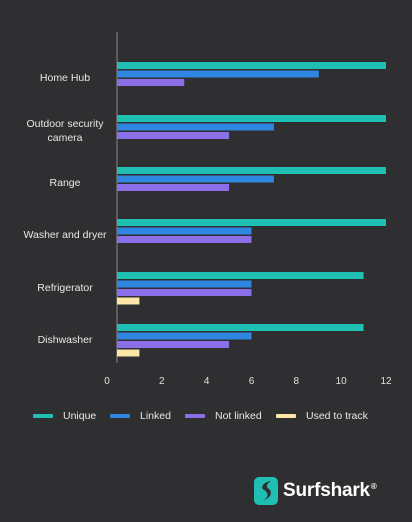 Image resolution: width=412 pixels, height=522 pixels. Describe the element at coordinates (337, 416) in the screenshot. I see `legend-label: Used to track` at that location.